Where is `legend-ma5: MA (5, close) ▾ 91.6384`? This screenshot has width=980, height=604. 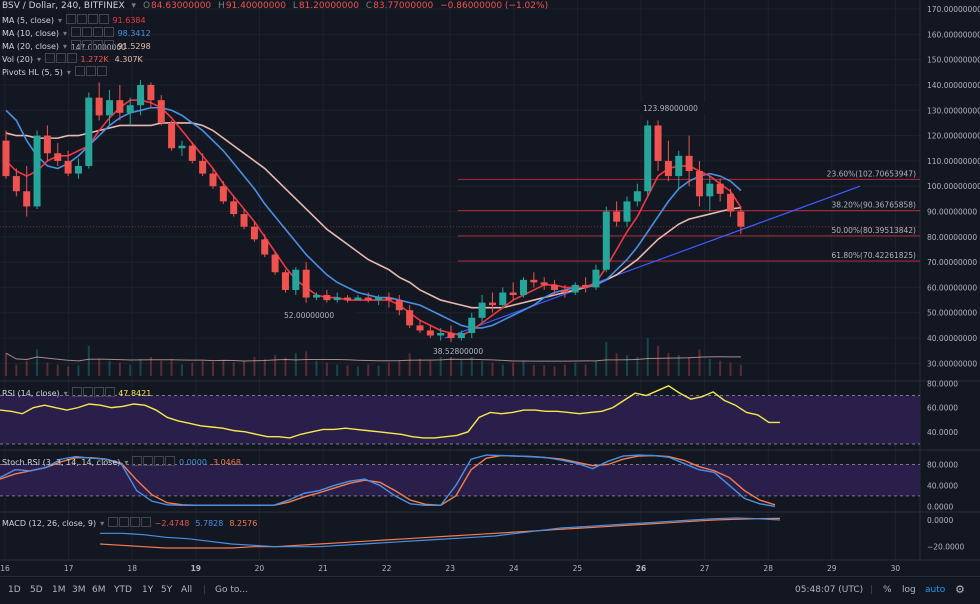
legend-ma5: MA (5, close) ▾ 91.6384 is located at coordinates (74, 19).